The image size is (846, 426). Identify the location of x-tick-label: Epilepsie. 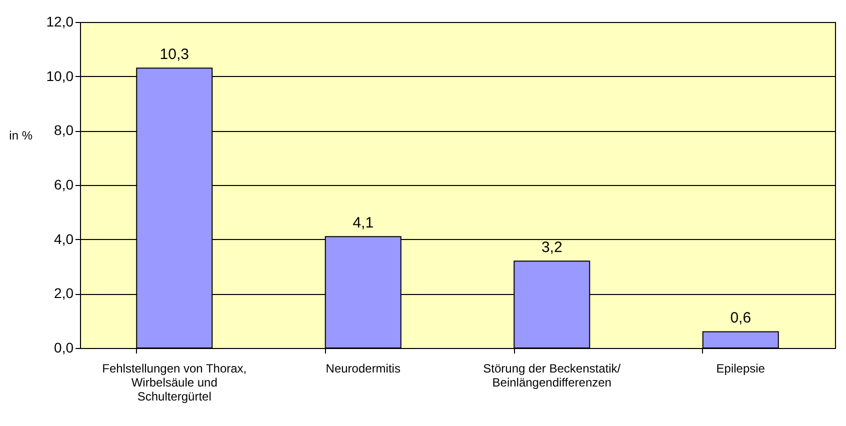
(741, 369).